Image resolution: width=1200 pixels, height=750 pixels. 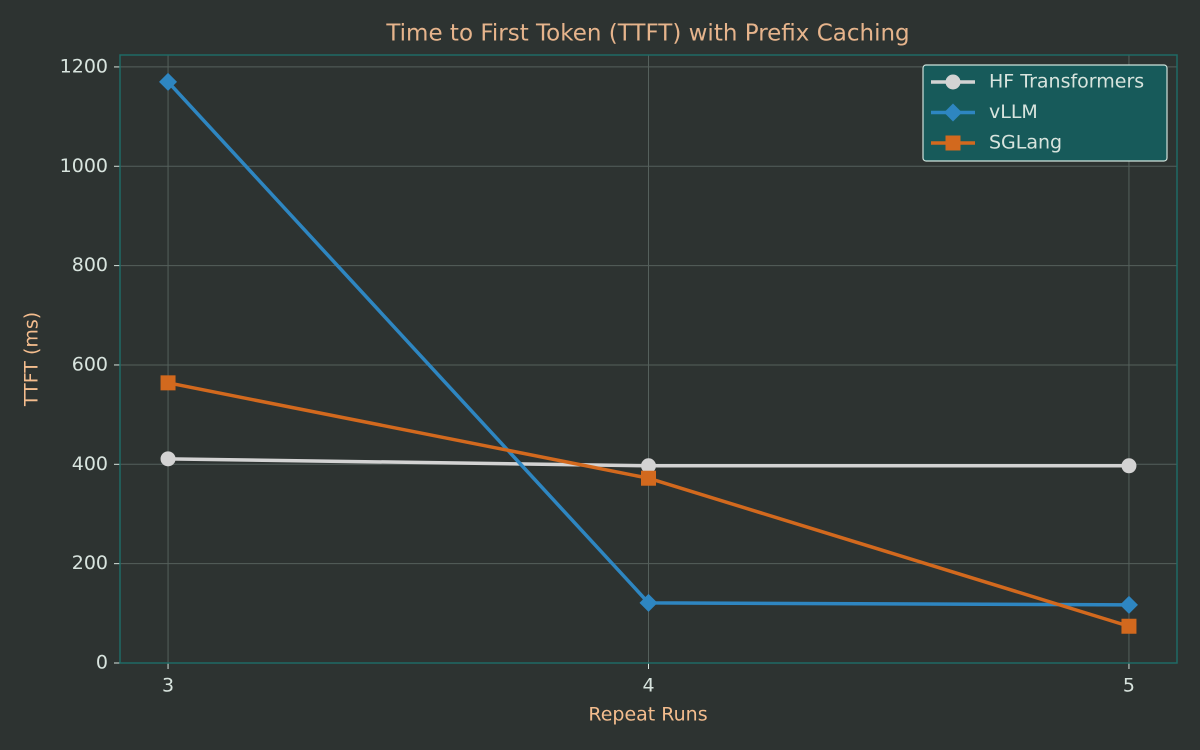 What do you see at coordinates (1013, 112) in the screenshot?
I see `legend-label: vLLM` at bounding box center [1013, 112].